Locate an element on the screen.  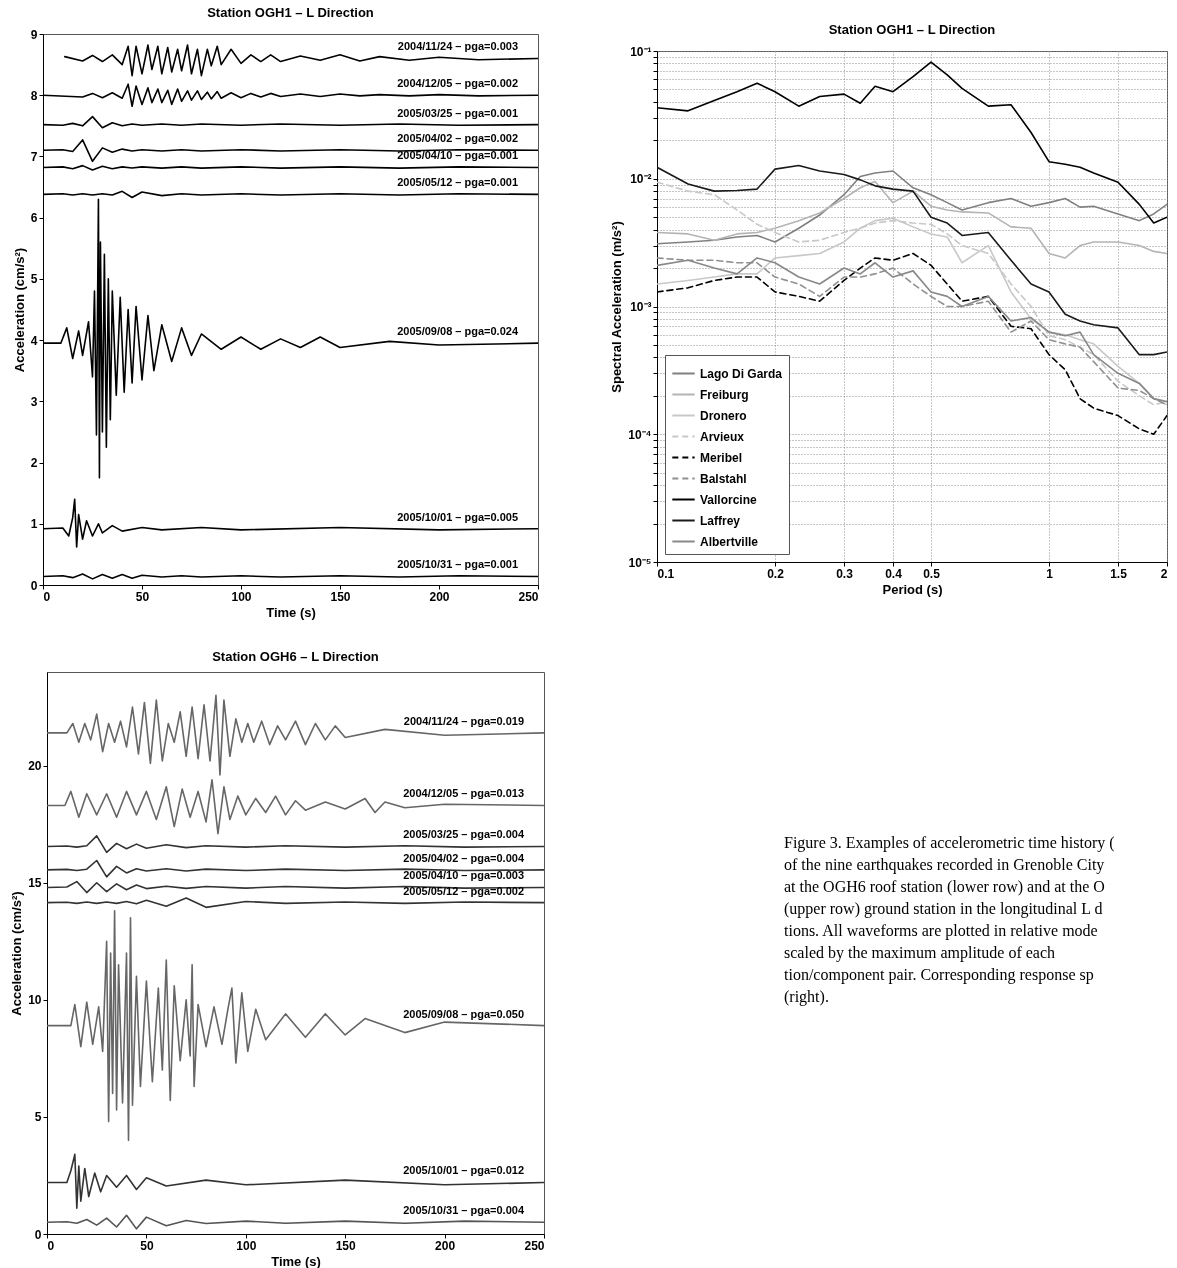
text: at the OGH6 roof station (lower row) and at the O is located at coordinates (945, 887).